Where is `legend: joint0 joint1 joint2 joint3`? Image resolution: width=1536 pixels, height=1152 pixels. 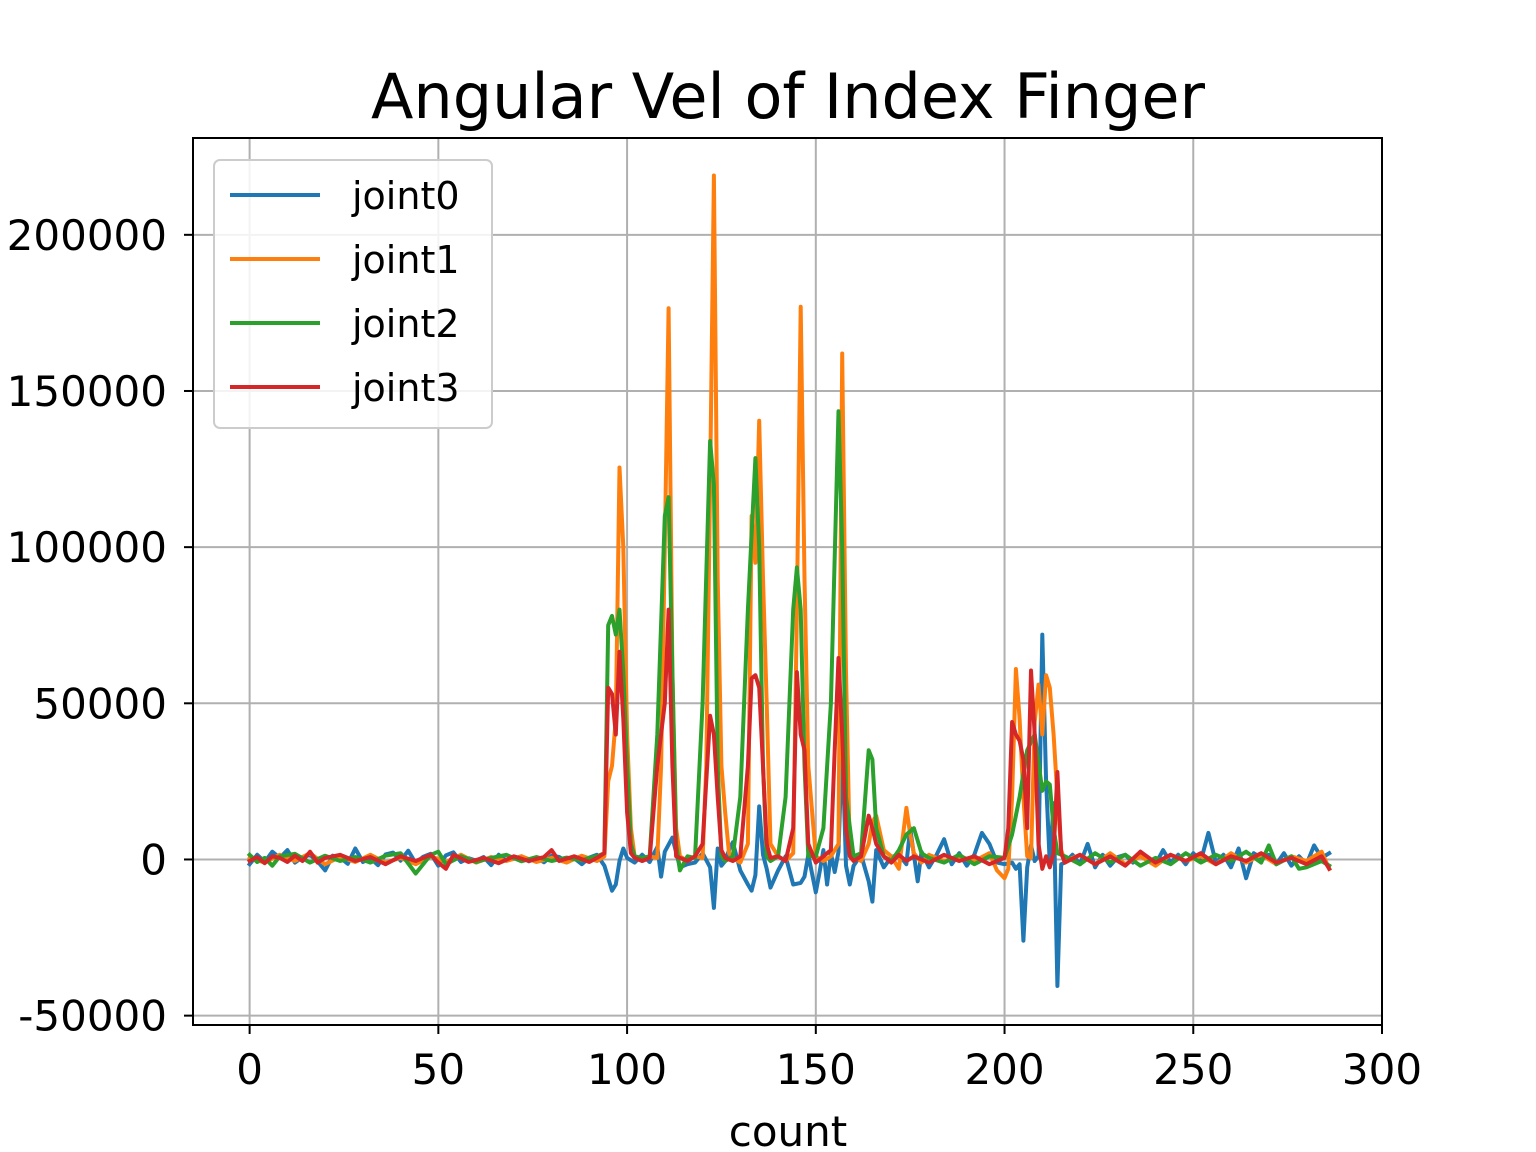 legend: joint0 joint1 joint2 joint3 is located at coordinates (353, 294).